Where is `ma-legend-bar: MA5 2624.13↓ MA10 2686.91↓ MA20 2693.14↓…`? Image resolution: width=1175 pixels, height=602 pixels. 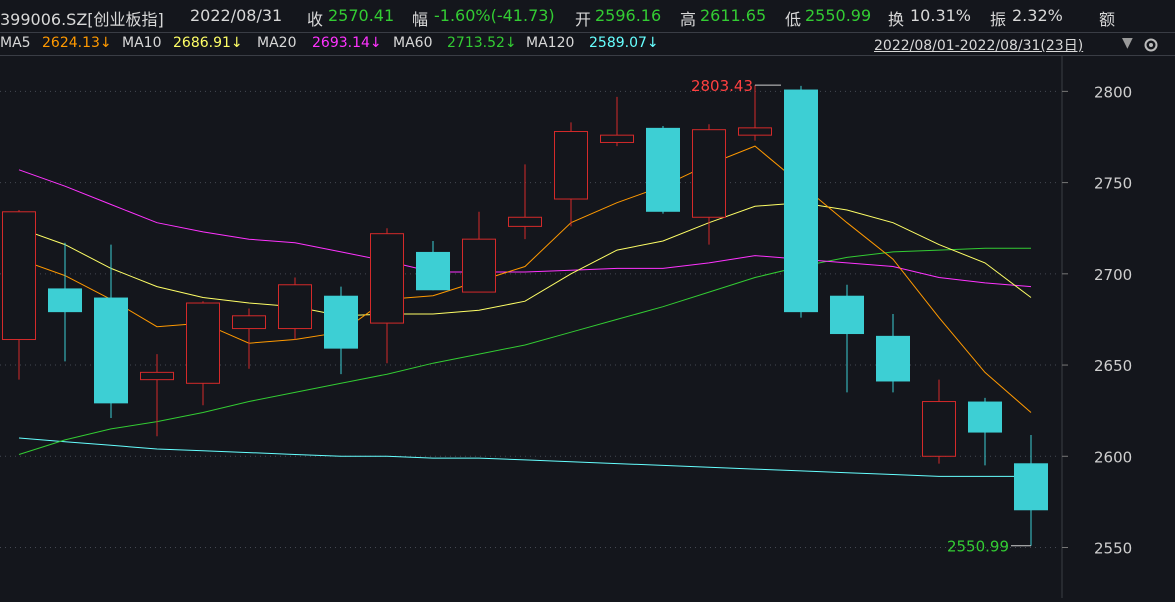 ma-legend-bar: MA5 2624.13↓ MA10 2686.91↓ MA20 2693.14↓… is located at coordinates (587, 44).